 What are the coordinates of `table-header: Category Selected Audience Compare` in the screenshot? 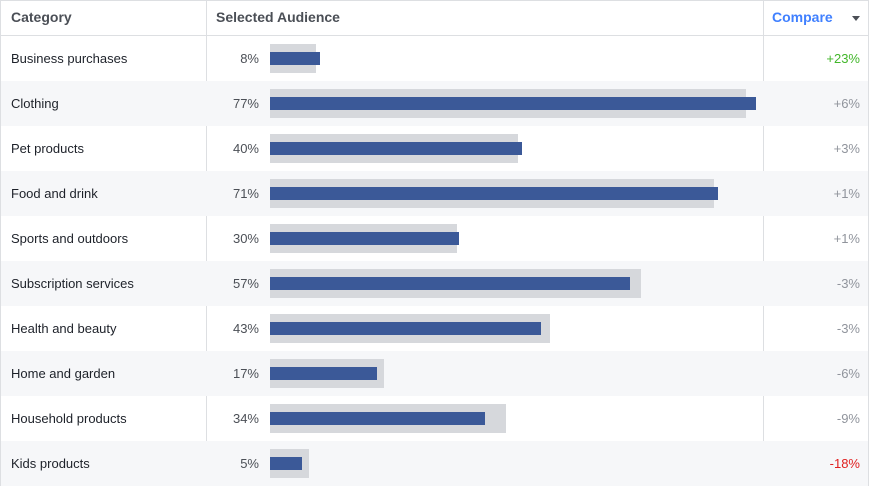 It's located at (434, 18).